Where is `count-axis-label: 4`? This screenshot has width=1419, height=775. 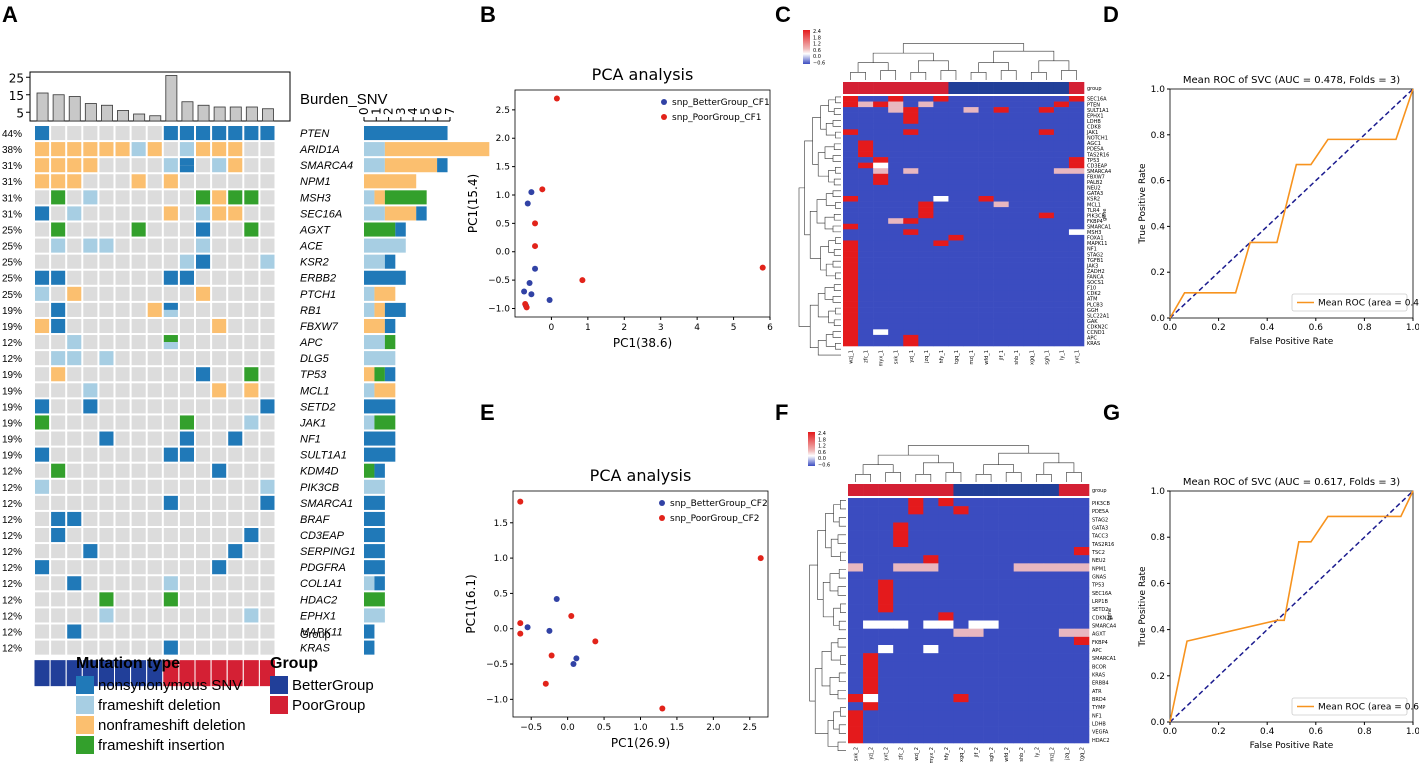 count-axis-label: 4 is located at coordinates (413, 111).